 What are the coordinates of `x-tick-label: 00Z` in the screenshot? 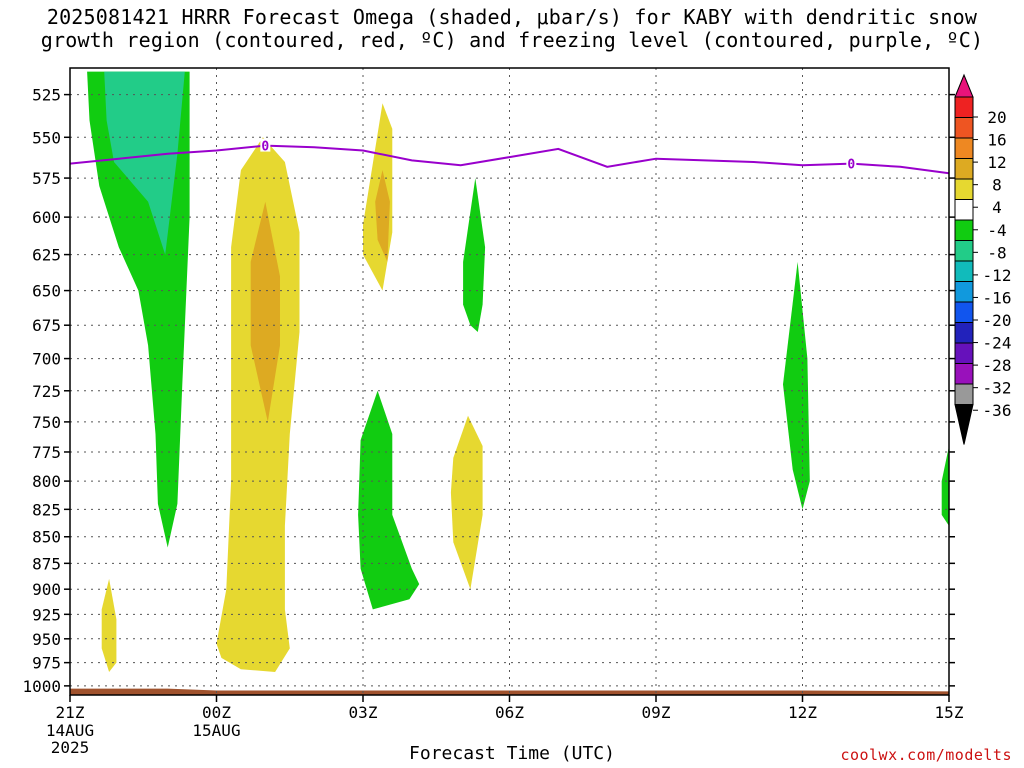 It's located at (216, 712).